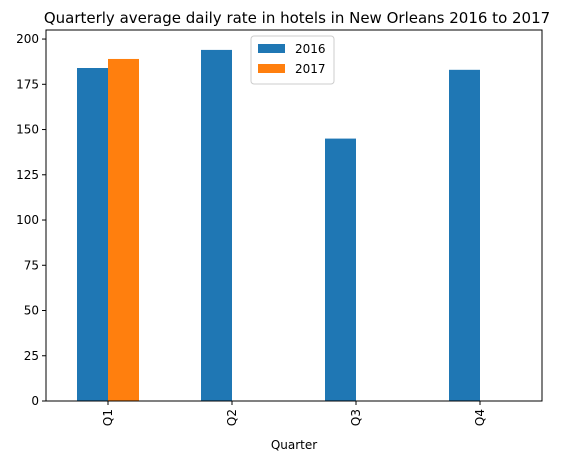 The height and width of the screenshot is (460, 584). What do you see at coordinates (216, 225) in the screenshot?
I see `bar-2016-Q2` at bounding box center [216, 225].